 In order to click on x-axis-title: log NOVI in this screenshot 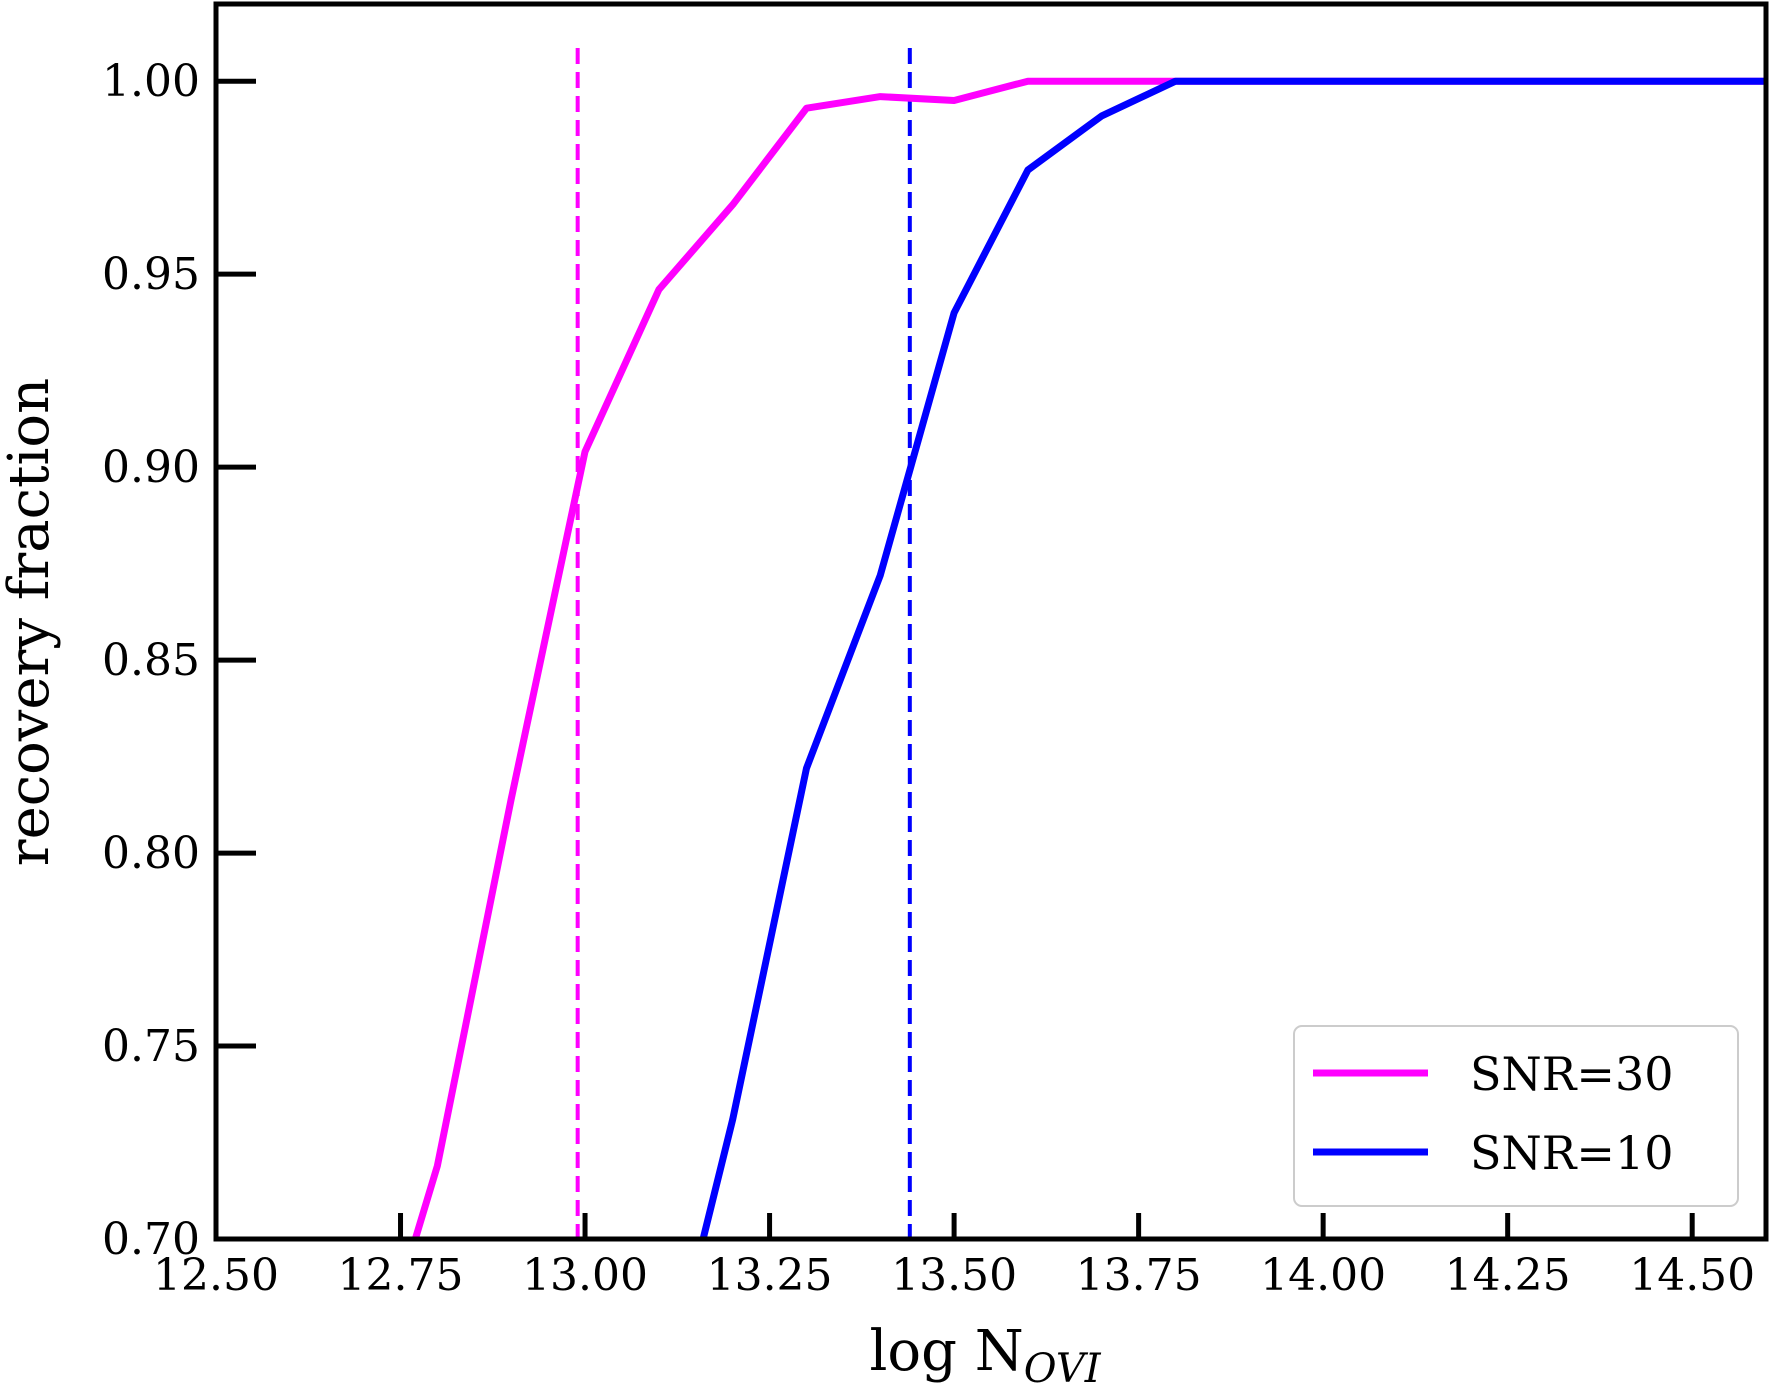, I will do `click(985, 1355)`.